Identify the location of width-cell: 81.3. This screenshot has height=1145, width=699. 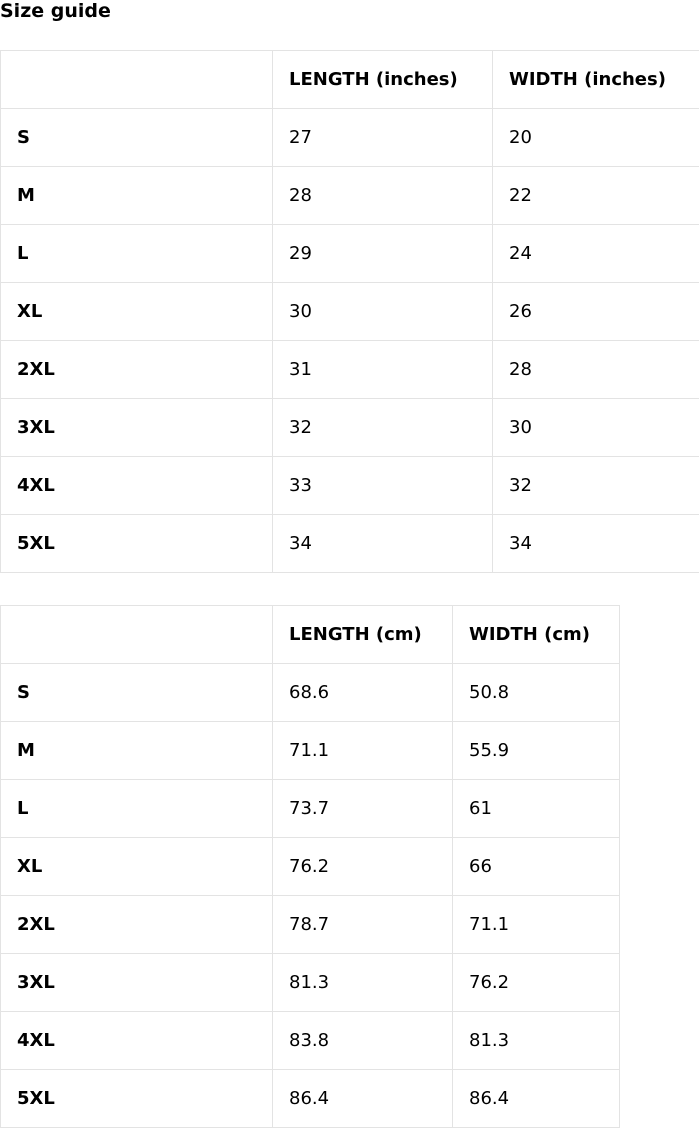
(536, 1040).